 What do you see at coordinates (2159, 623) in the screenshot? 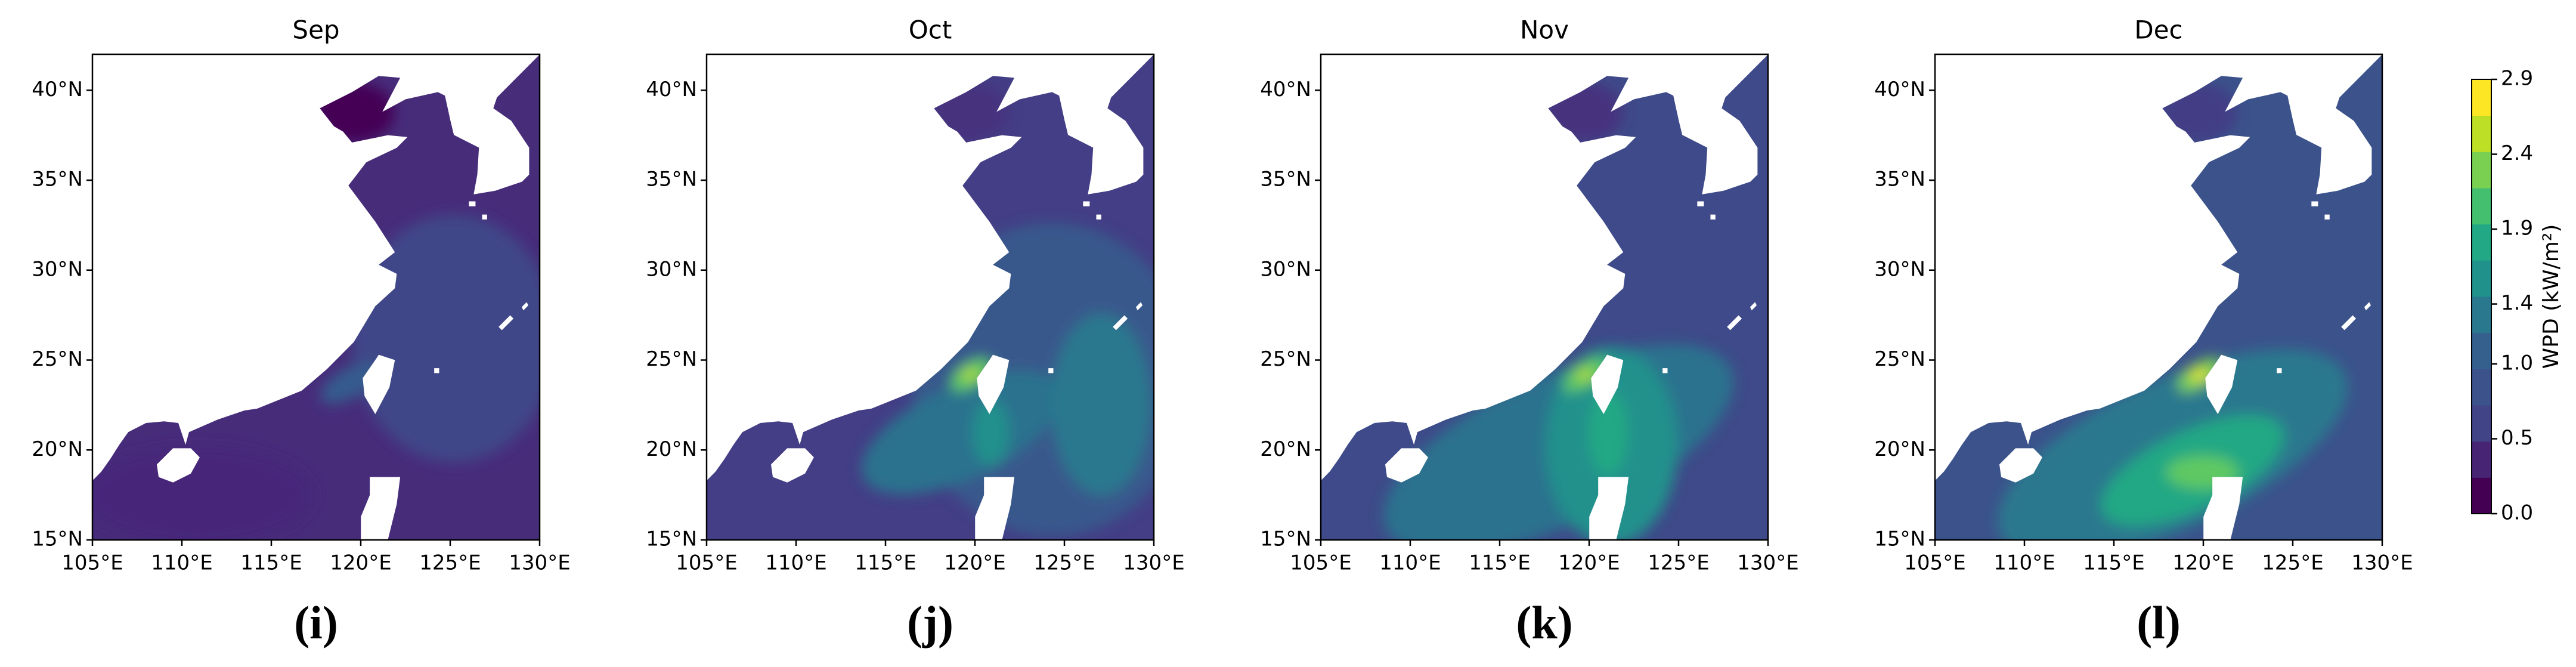
I see `panel-caption: (l)` at bounding box center [2159, 623].